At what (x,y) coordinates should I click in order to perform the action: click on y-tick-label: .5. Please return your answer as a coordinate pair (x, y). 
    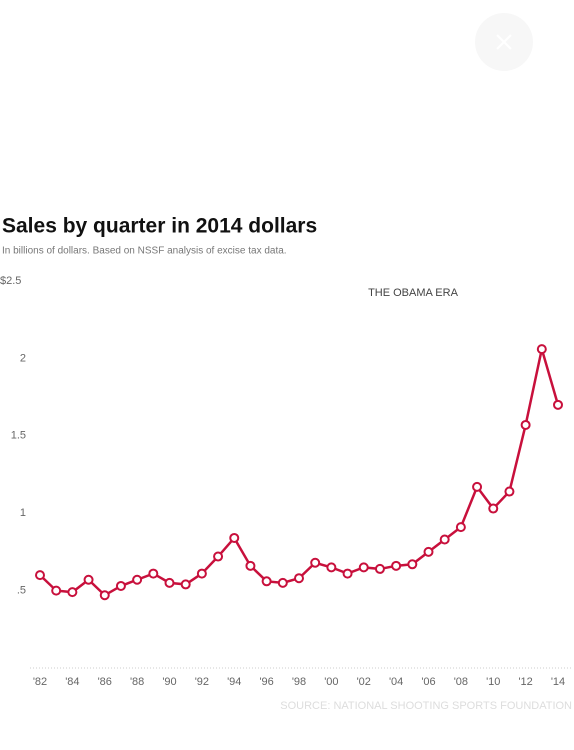
    Looking at the image, I should click on (21, 591).